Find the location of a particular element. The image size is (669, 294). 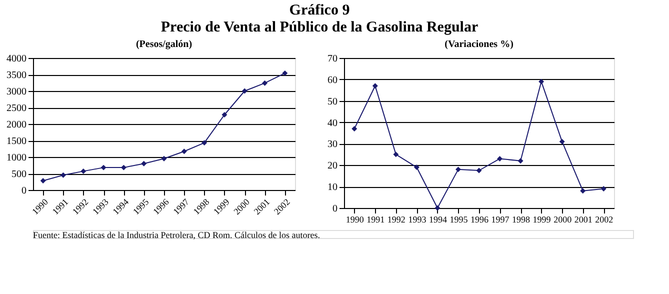

y-tick-label: 10 is located at coordinates (333, 188).